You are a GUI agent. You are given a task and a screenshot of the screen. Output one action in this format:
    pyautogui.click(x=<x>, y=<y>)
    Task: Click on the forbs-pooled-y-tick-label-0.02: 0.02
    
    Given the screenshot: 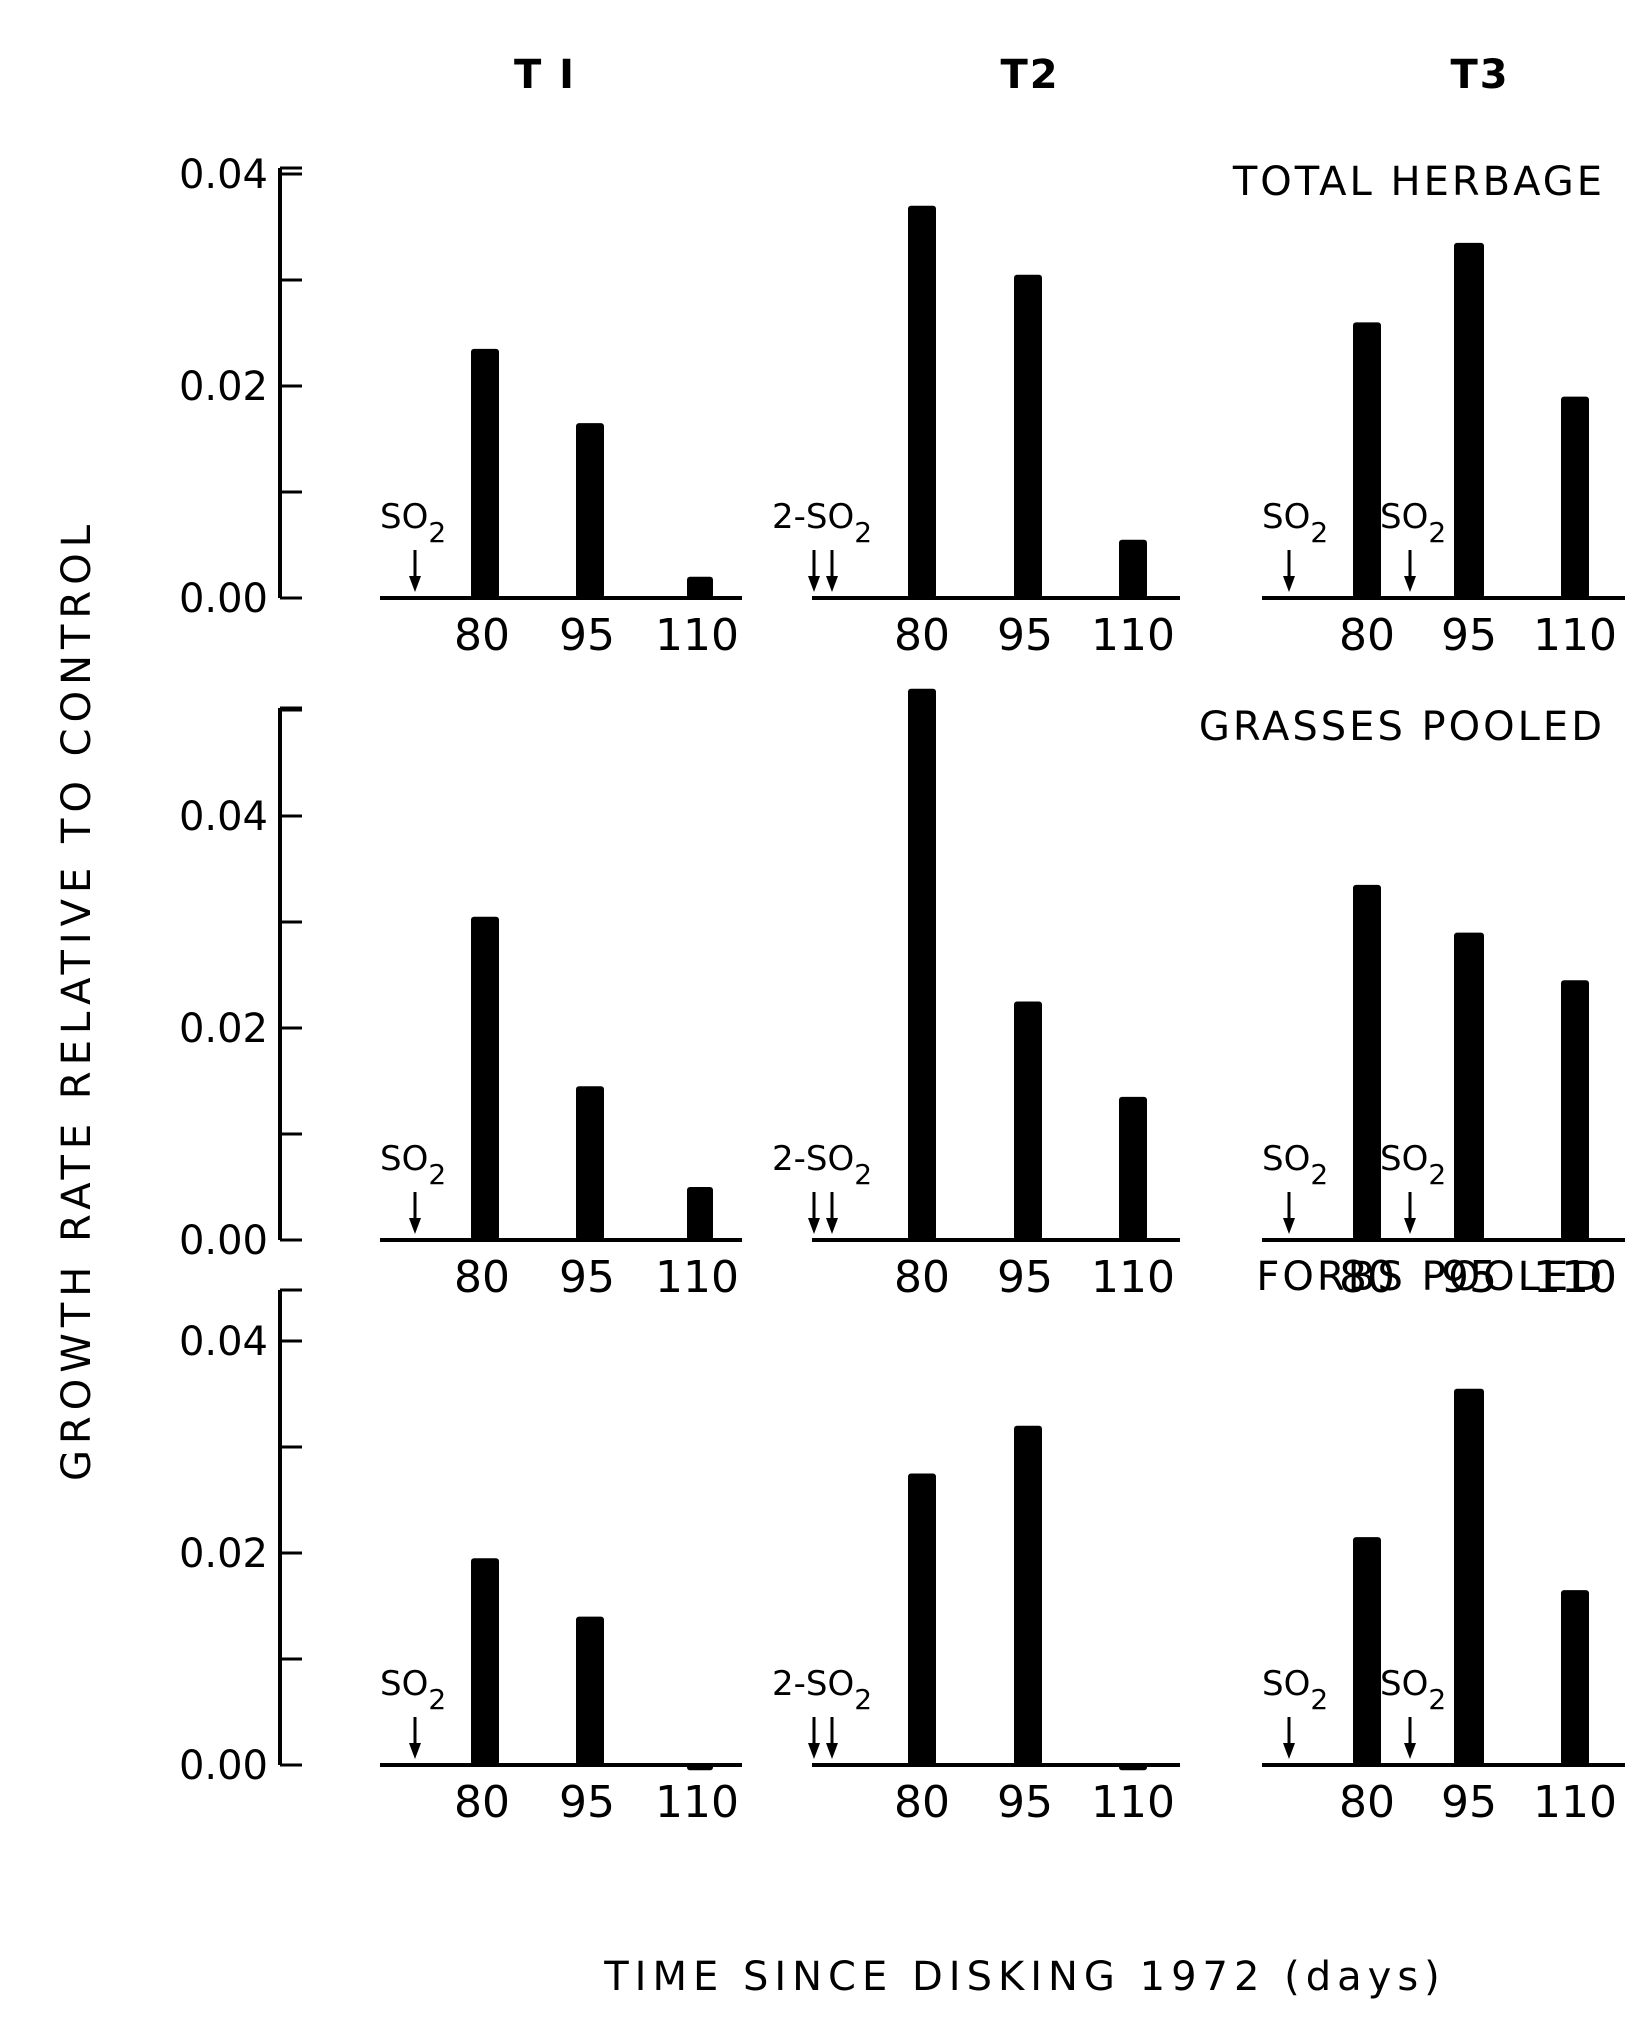 What is the action you would take?
    pyautogui.click(x=223, y=1554)
    